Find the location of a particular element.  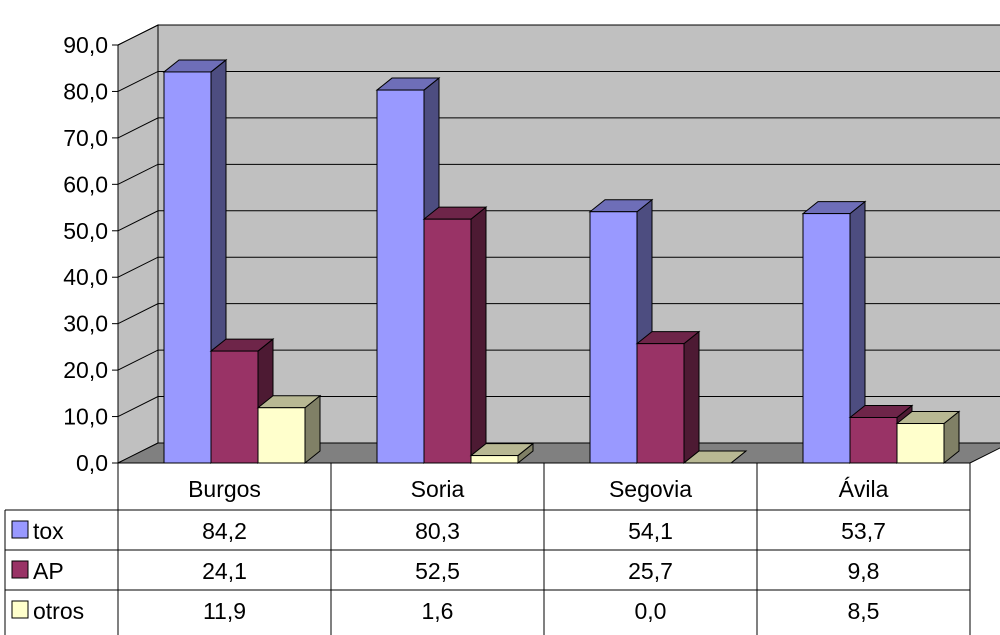

data-label: 84,2 is located at coordinates (224, 531).